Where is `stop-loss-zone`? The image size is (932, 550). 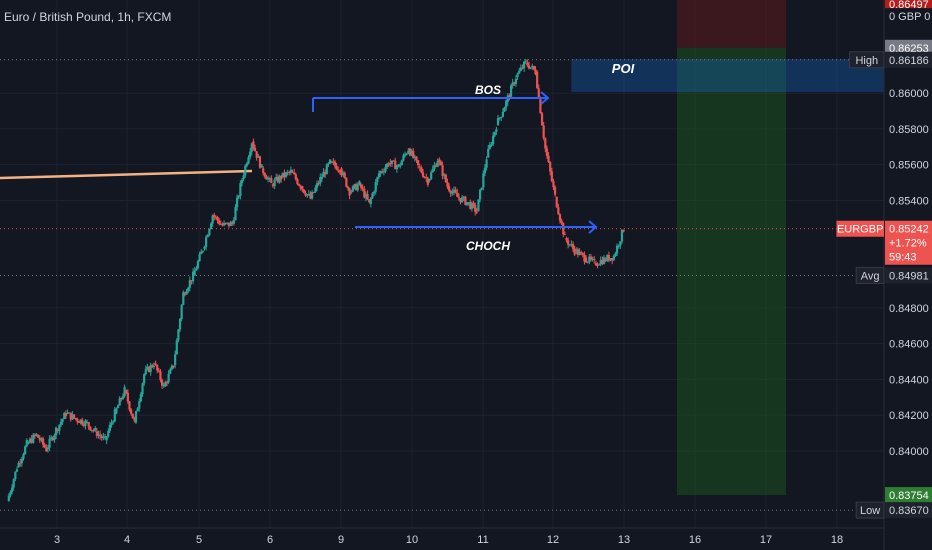
stop-loss-zone is located at coordinates (731, 24).